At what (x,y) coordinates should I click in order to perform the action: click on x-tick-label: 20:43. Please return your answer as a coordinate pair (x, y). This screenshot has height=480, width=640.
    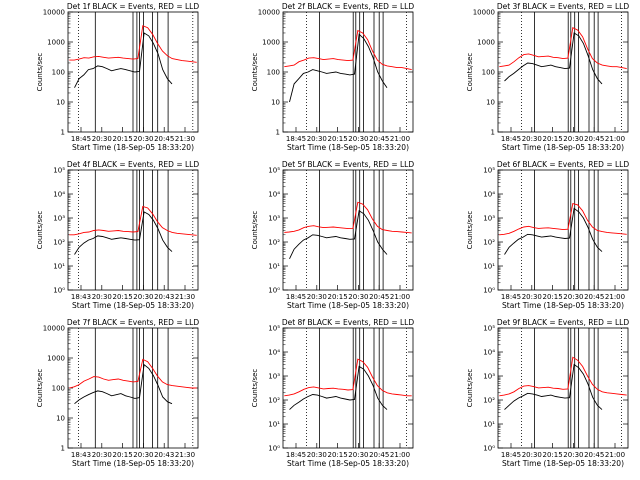
    Looking at the image, I should click on (164, 297).